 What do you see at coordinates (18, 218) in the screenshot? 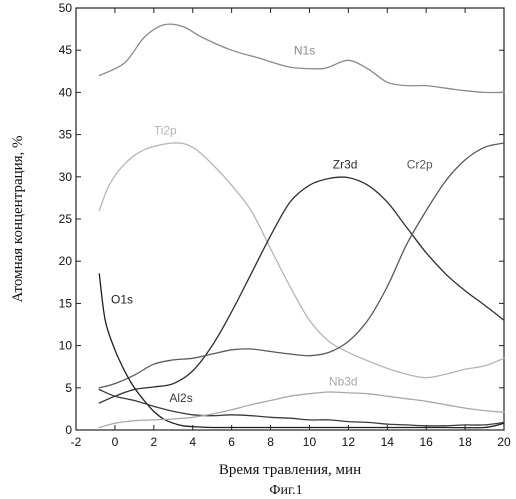
I see `y-axis-title: Атомная концентрация, %` at bounding box center [18, 218].